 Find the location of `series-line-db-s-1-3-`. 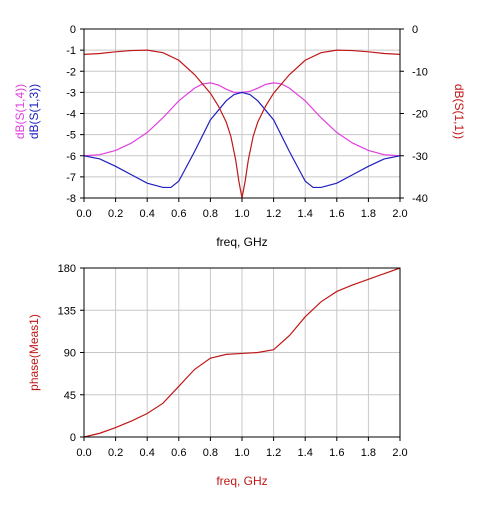

series-line-db-s-1-3- is located at coordinates (242, 140).